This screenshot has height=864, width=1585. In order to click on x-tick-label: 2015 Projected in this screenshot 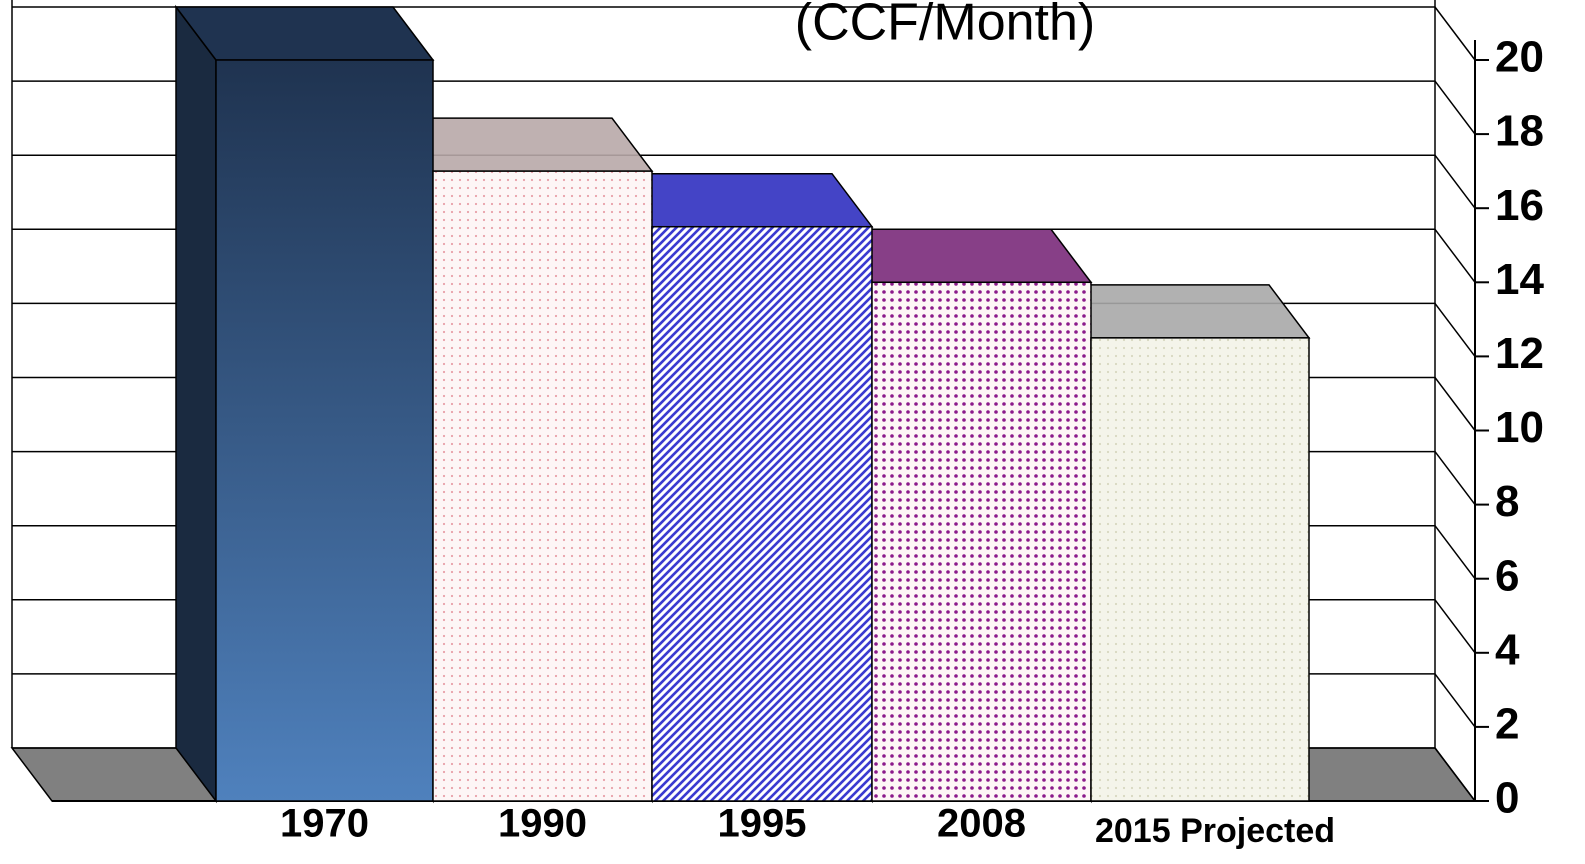, I will do `click(1215, 831)`.